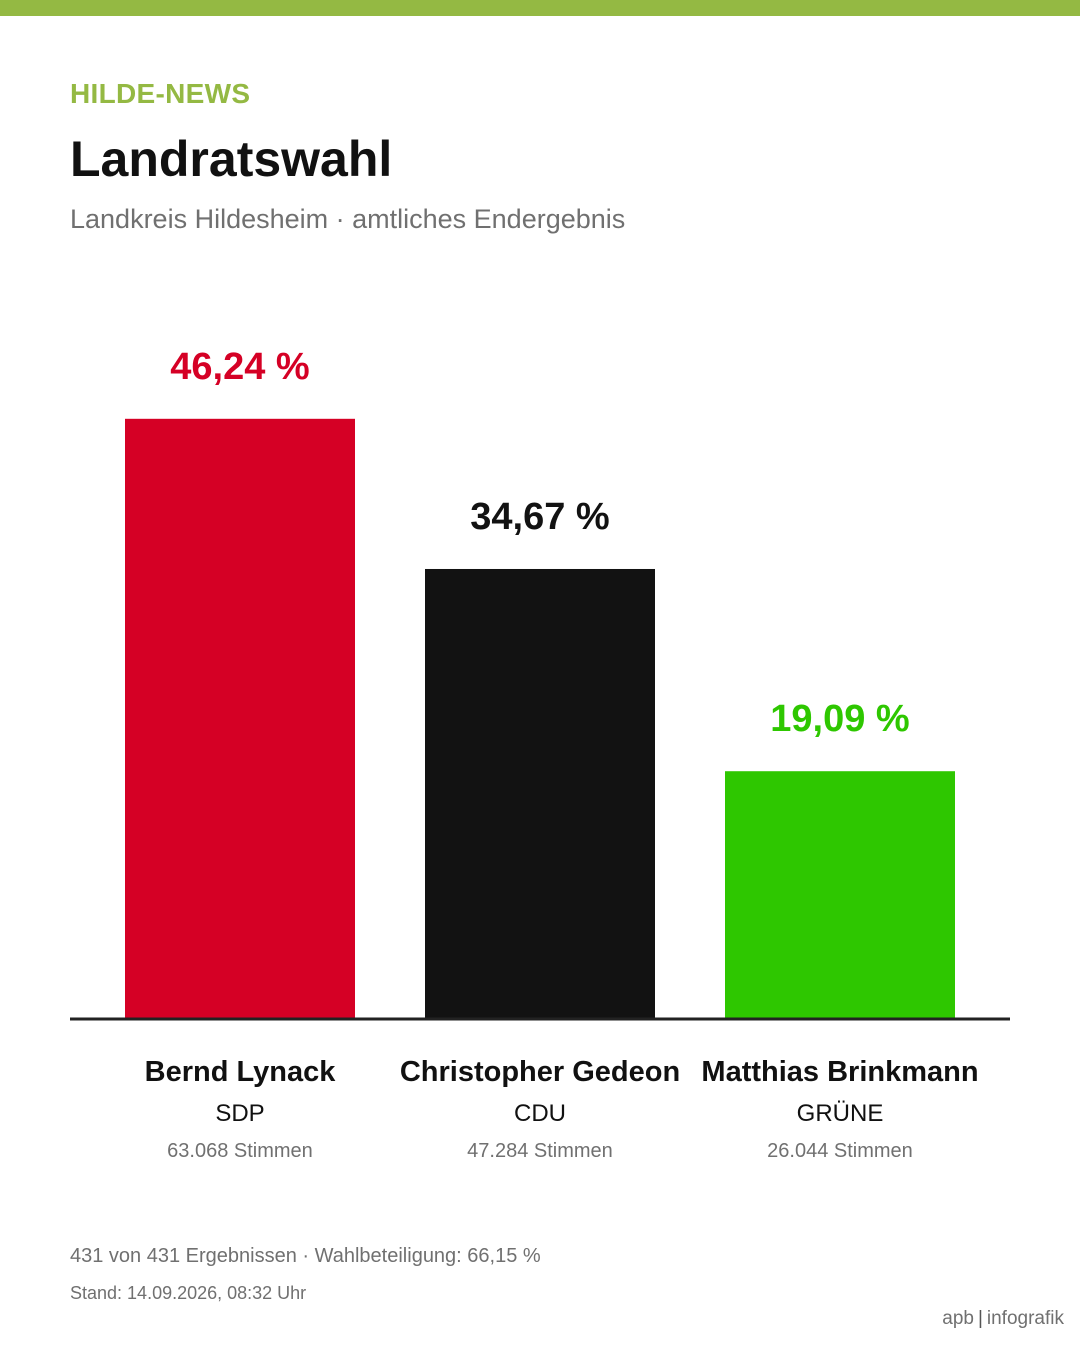  What do you see at coordinates (840, 1151) in the screenshot?
I see `votes-label-3: 26.044 Stimmen` at bounding box center [840, 1151].